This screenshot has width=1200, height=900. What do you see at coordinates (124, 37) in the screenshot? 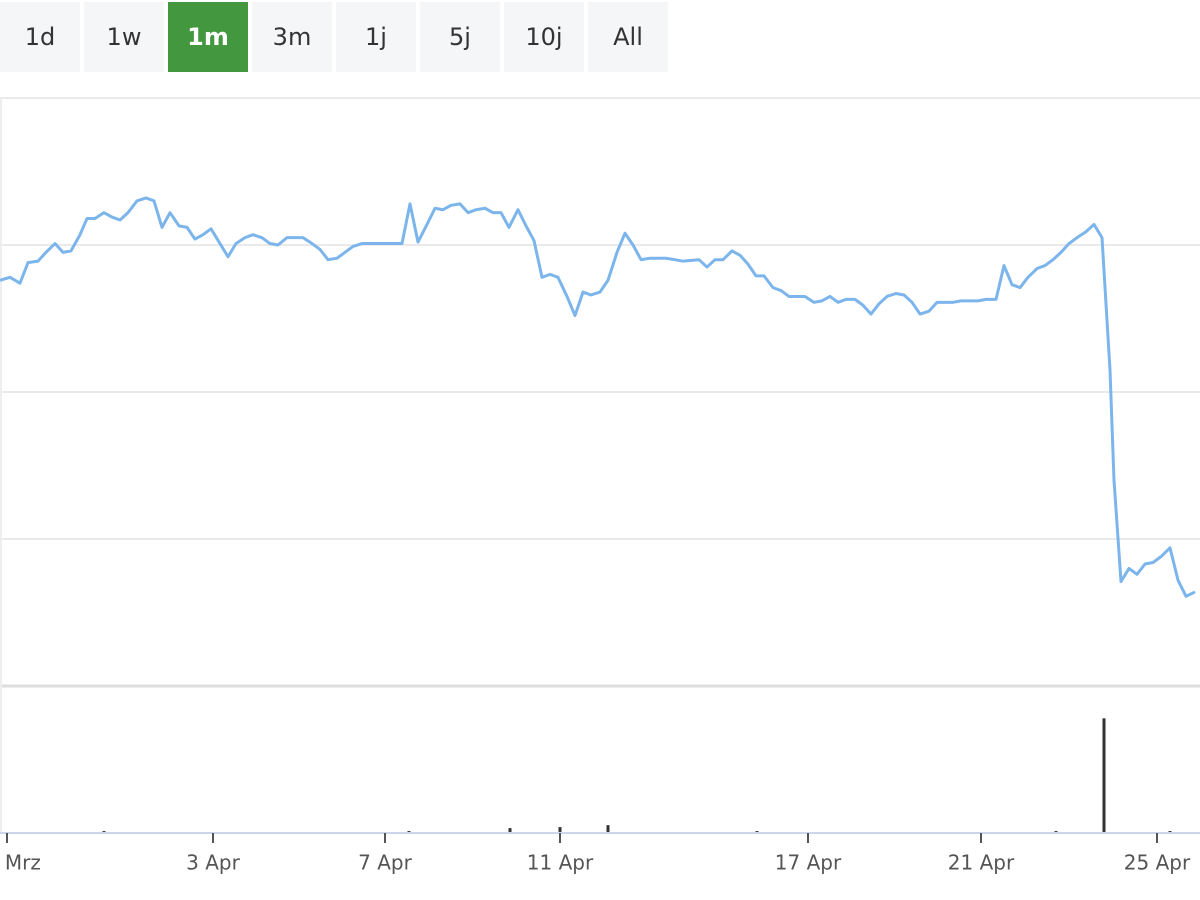
I see `range-button: 1w` at bounding box center [124, 37].